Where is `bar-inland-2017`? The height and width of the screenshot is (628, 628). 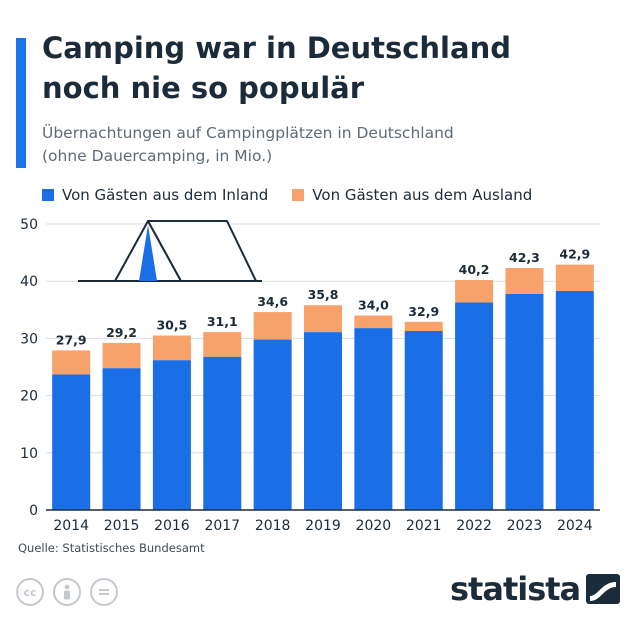
bar-inland-2017 is located at coordinates (222, 433).